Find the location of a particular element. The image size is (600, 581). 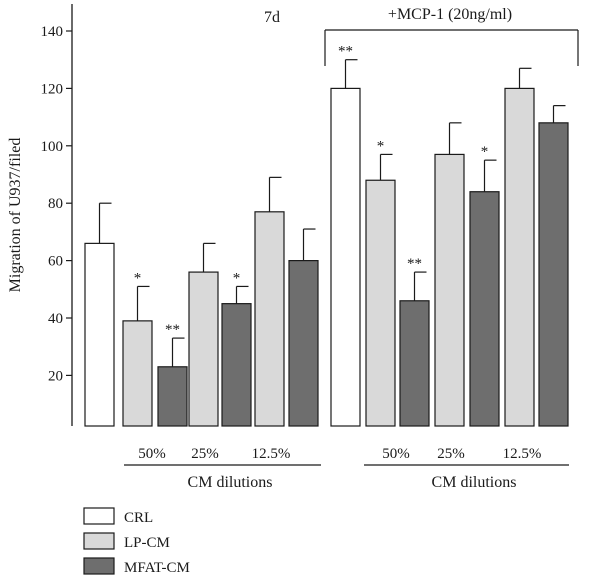

legend: CRL LP-CM MFAT-CM is located at coordinates (136, 541).